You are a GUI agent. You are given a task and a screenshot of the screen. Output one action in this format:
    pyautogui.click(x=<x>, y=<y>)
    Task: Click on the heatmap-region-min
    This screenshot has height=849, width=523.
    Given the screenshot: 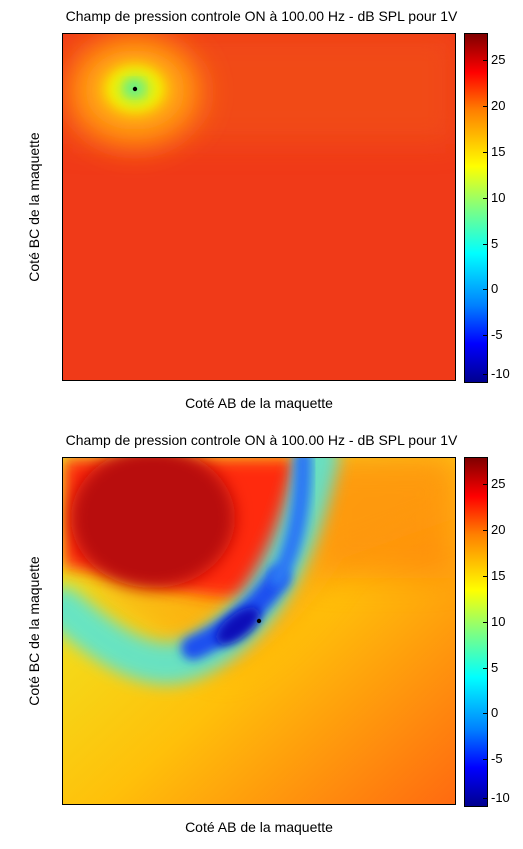 What is the action you would take?
    pyautogui.click(x=238, y=626)
    